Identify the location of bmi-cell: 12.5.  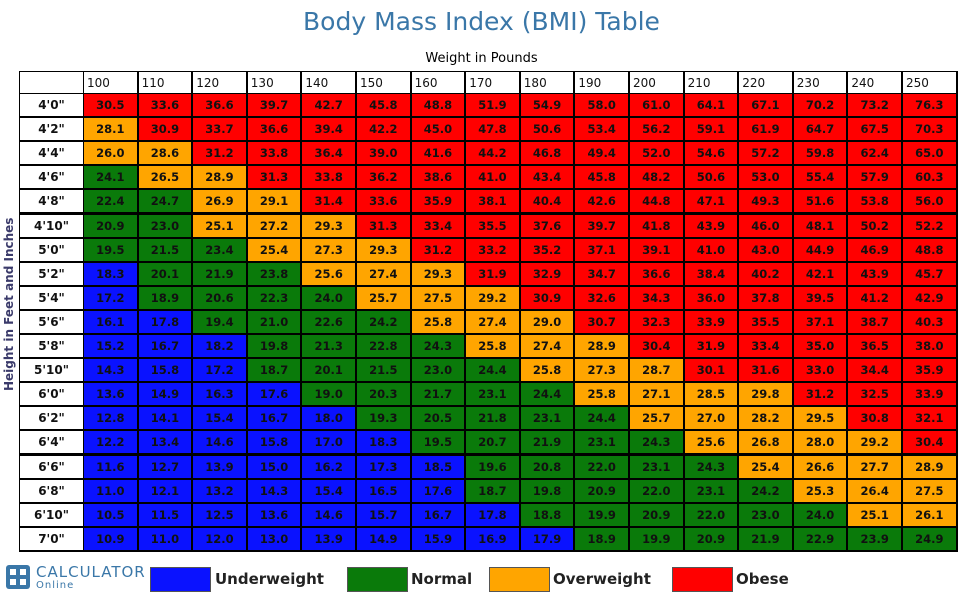
(219, 514).